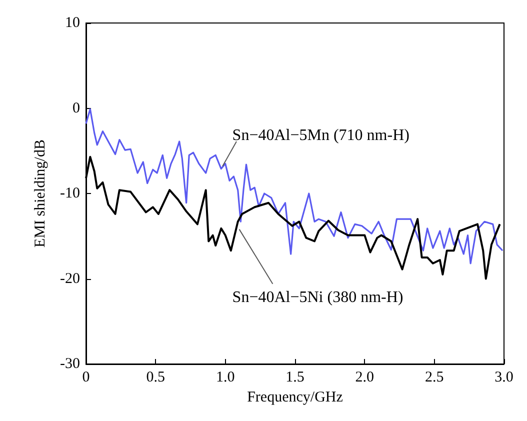  Describe the element at coordinates (70, 278) in the screenshot. I see `y-tick-label: -20` at that location.